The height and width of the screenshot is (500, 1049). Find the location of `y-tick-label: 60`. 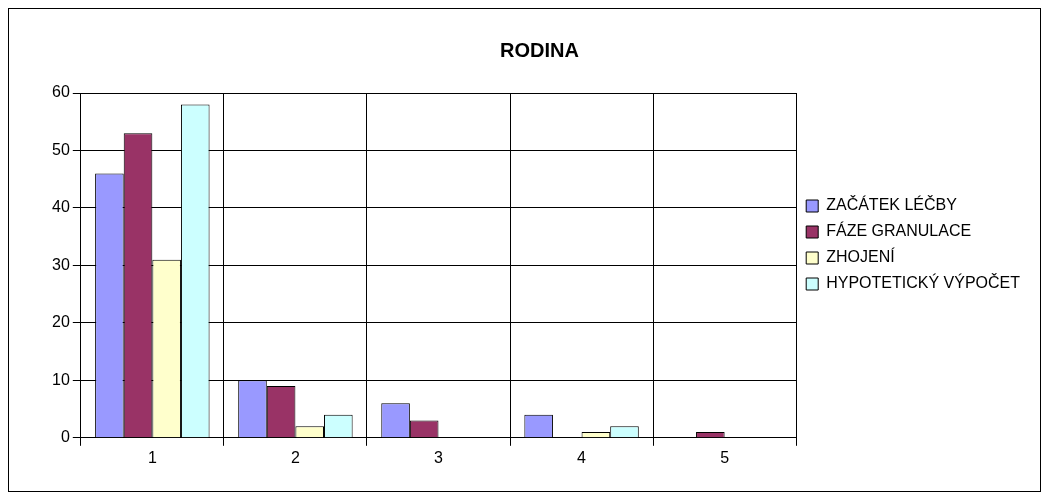

y-tick-label: 60 is located at coordinates (61, 92).